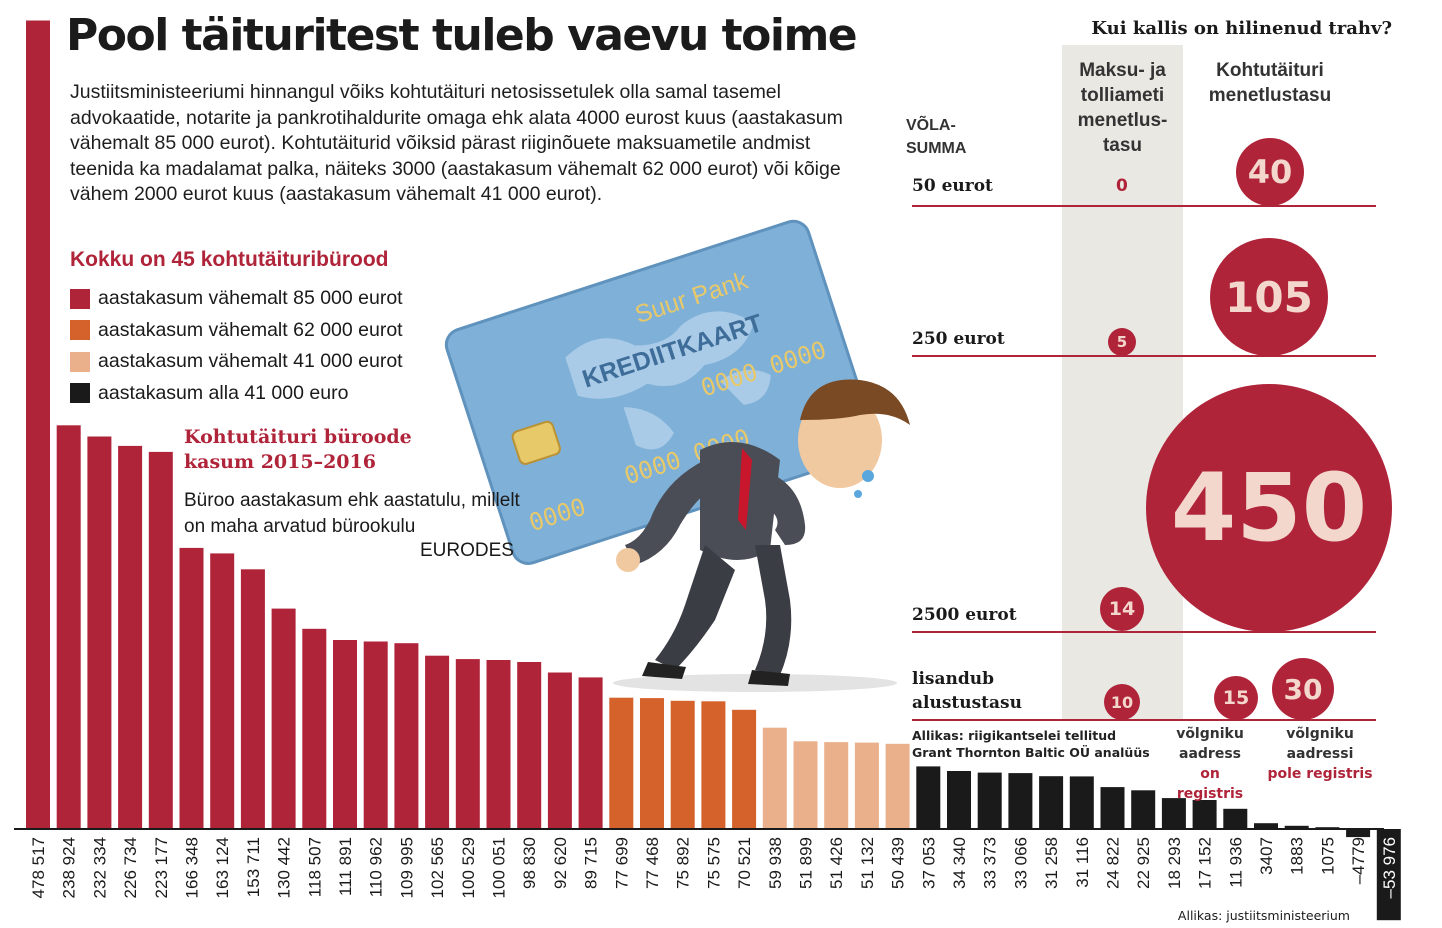 Image resolution: width=1442 pixels, height=928 pixels. What do you see at coordinates (38, 867) in the screenshot?
I see `tick-label: 478 517` at bounding box center [38, 867].